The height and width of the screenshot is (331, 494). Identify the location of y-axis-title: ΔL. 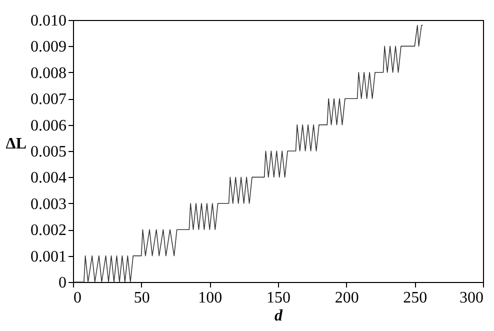
(16, 144).